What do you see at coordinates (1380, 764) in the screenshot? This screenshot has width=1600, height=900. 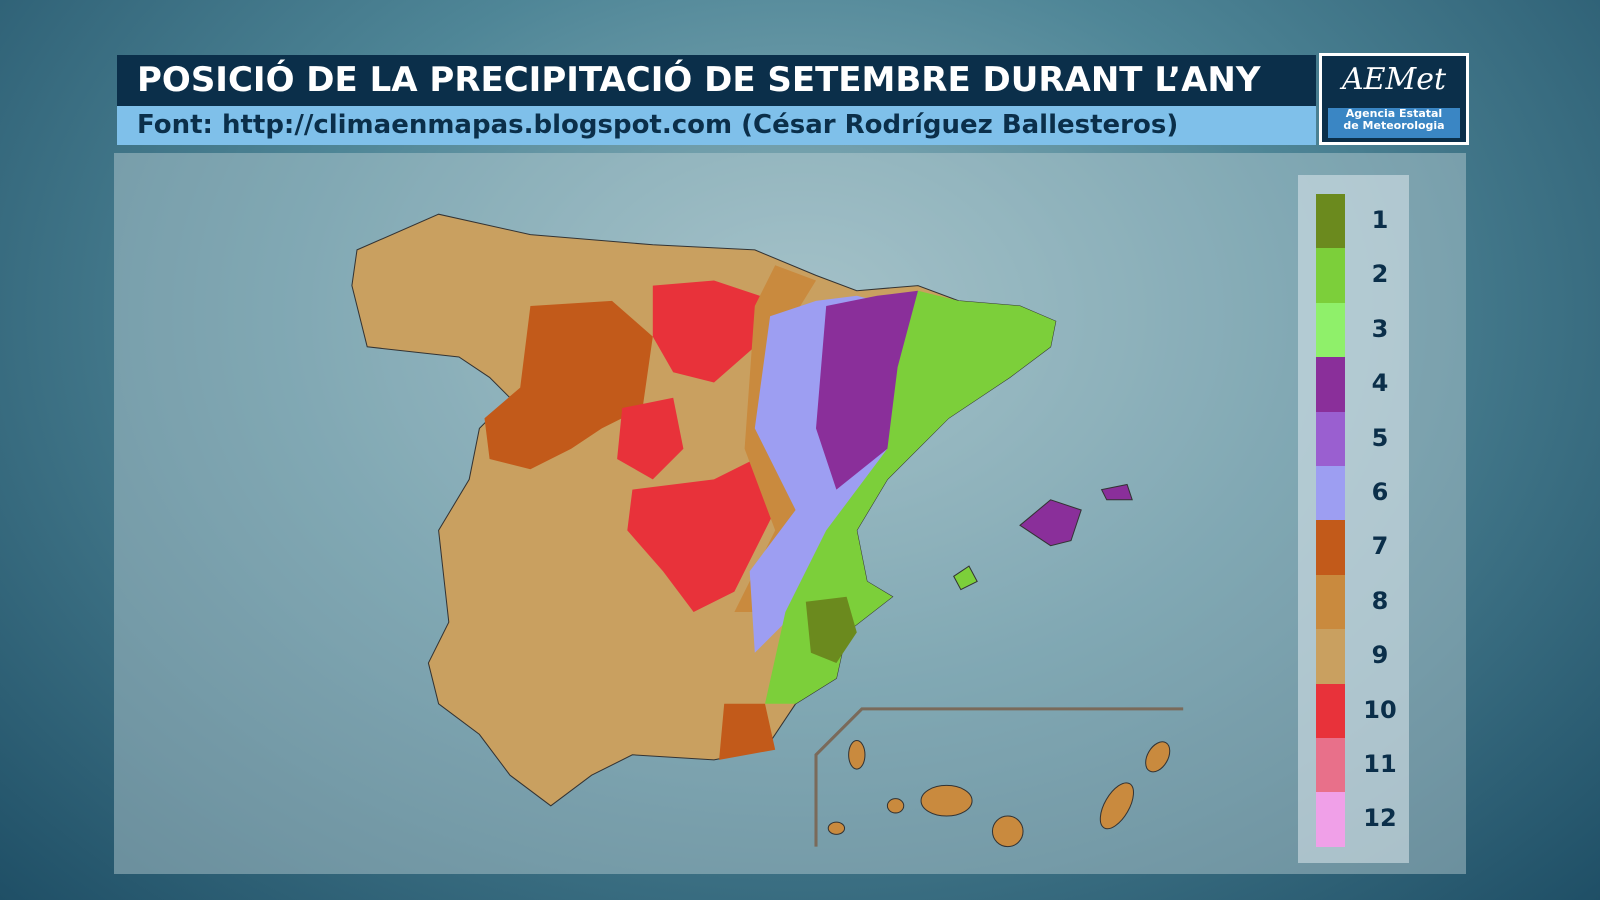 I see `legend-label: 11` at bounding box center [1380, 764].